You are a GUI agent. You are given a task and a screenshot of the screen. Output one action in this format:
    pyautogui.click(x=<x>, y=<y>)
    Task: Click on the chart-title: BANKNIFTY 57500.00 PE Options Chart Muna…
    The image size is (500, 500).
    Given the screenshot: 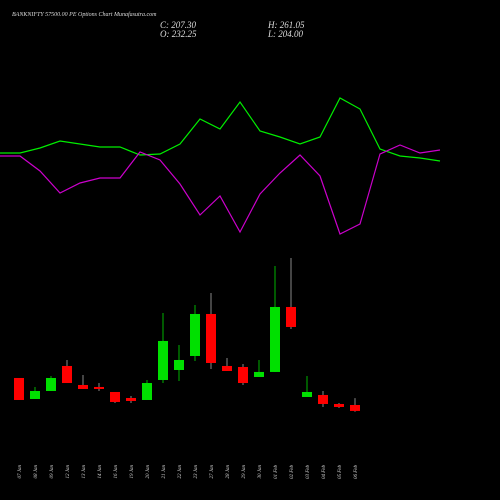 What is the action you would take?
    pyautogui.click(x=84, y=14)
    